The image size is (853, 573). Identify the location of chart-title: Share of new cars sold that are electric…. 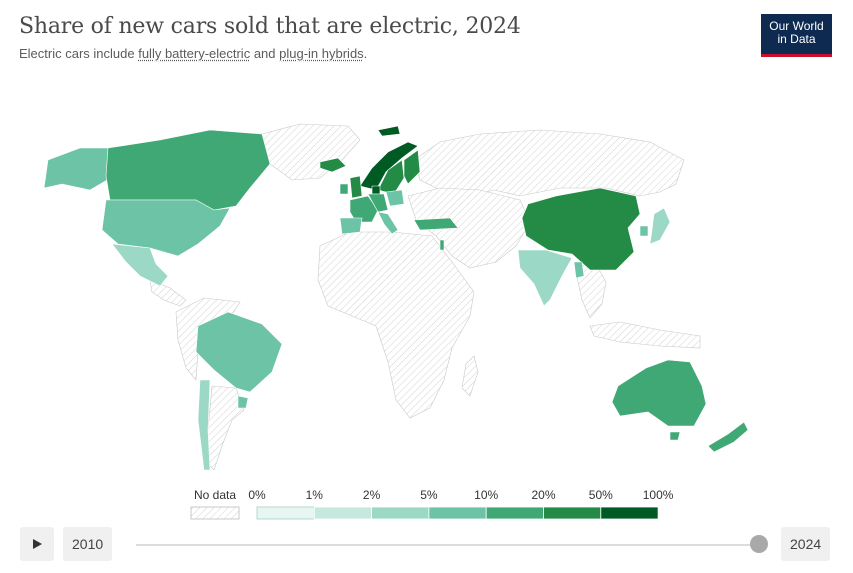
(270, 26).